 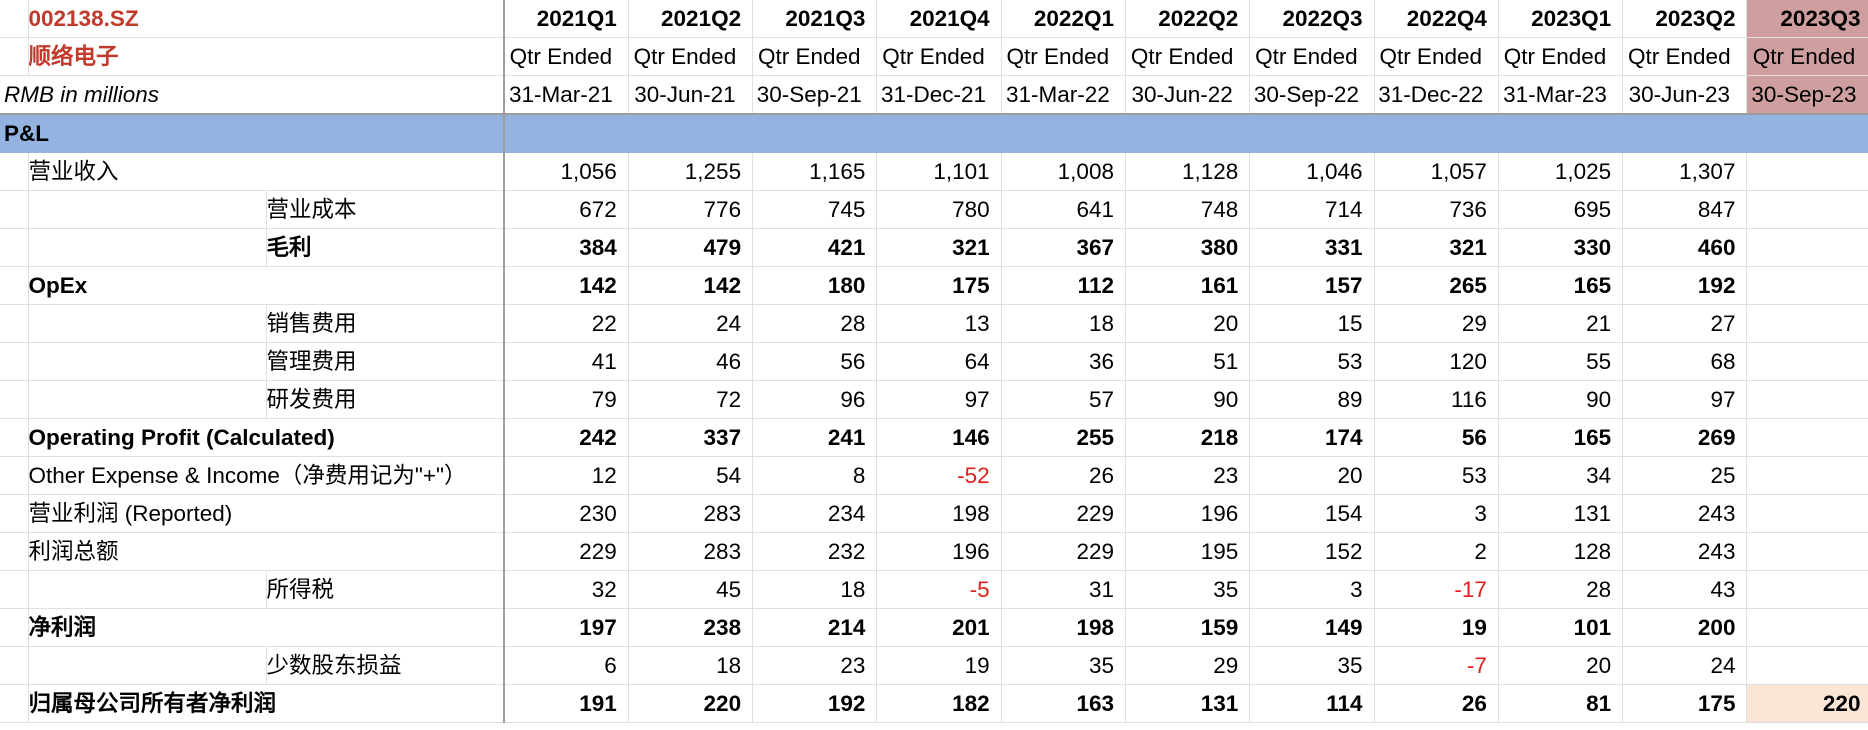 I want to click on value-cell: 53, so click(x=1436, y=475).